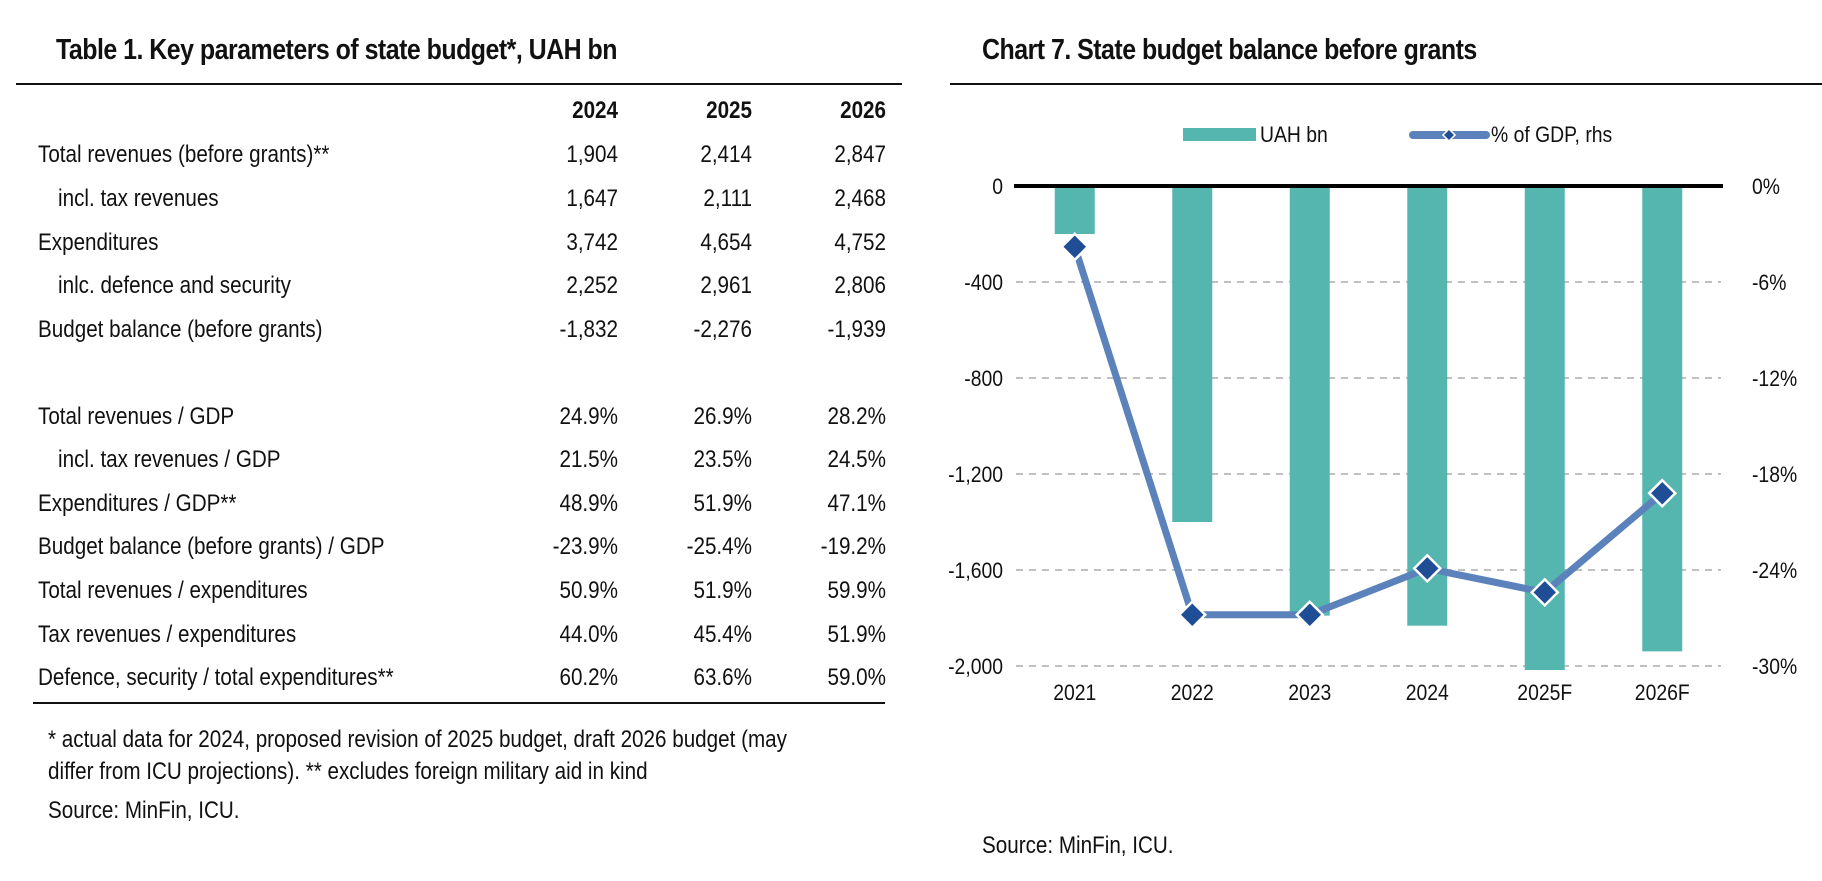 This screenshot has height=881, width=1822. Describe the element at coordinates (468, 117) in the screenshot. I see `table-header-row: 2024 2025 2026` at that location.